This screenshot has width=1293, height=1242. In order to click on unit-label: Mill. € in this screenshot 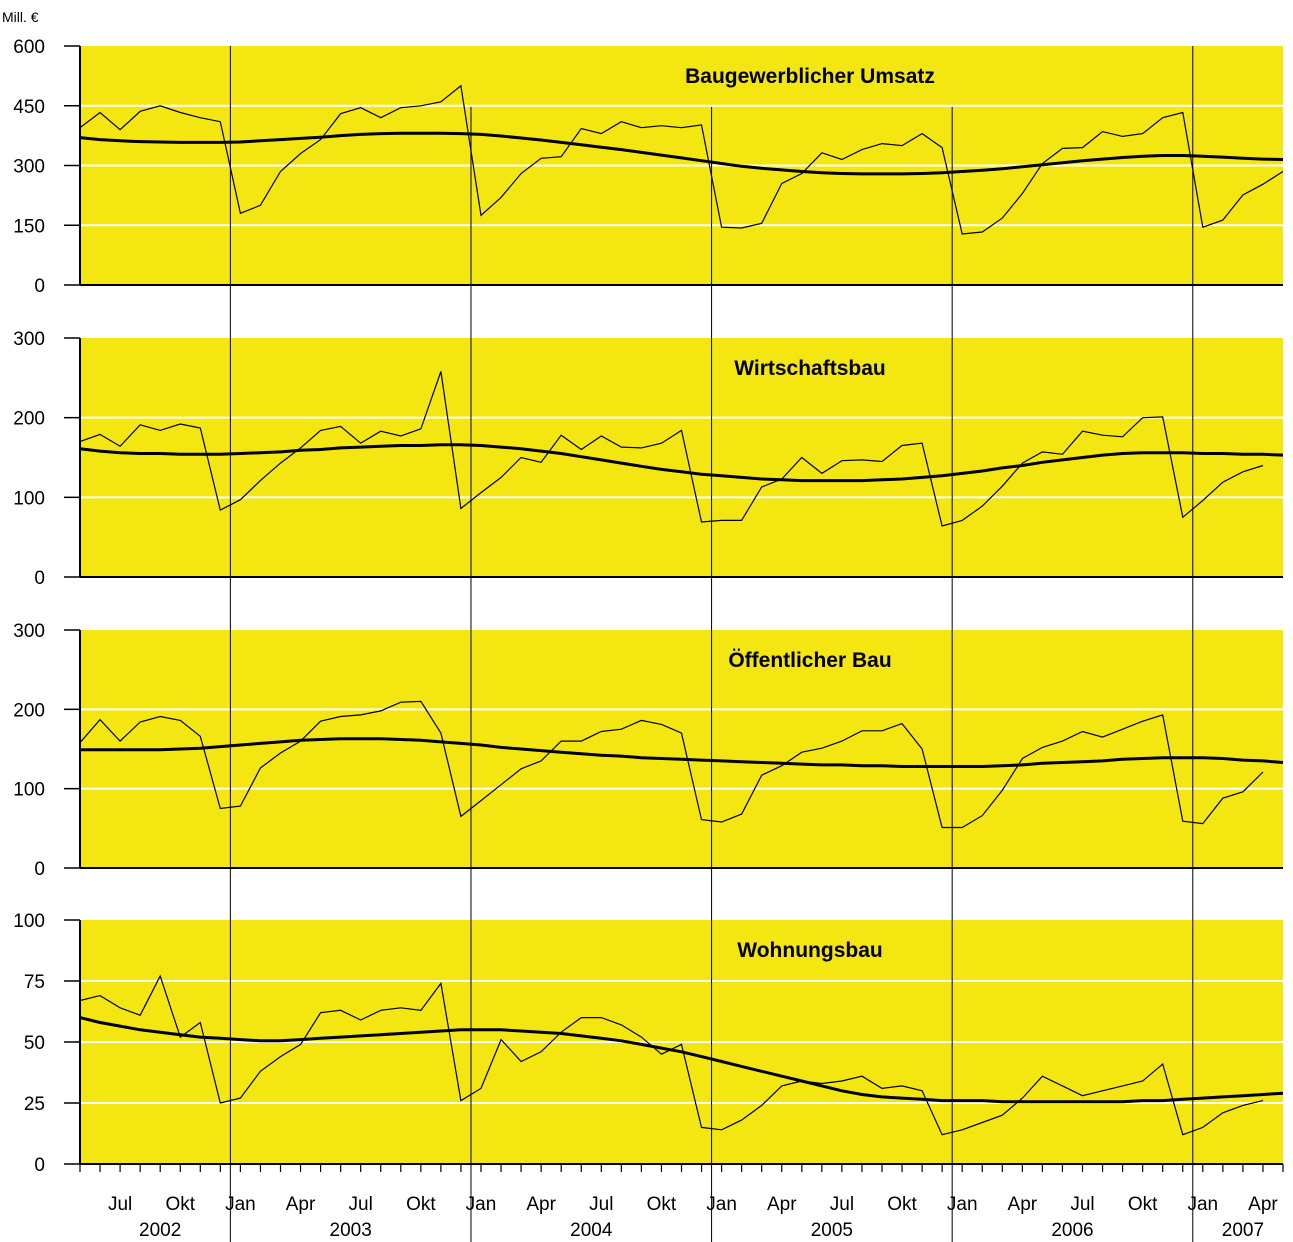, I will do `click(20, 17)`.